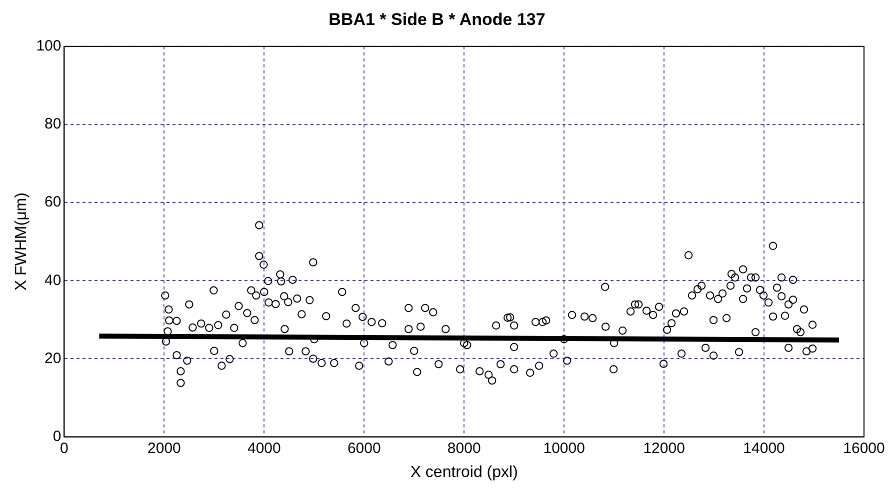 This screenshot has width=892, height=488. Describe the element at coordinates (864, 448) in the screenshot. I see `x-tick-label: 16000` at that location.